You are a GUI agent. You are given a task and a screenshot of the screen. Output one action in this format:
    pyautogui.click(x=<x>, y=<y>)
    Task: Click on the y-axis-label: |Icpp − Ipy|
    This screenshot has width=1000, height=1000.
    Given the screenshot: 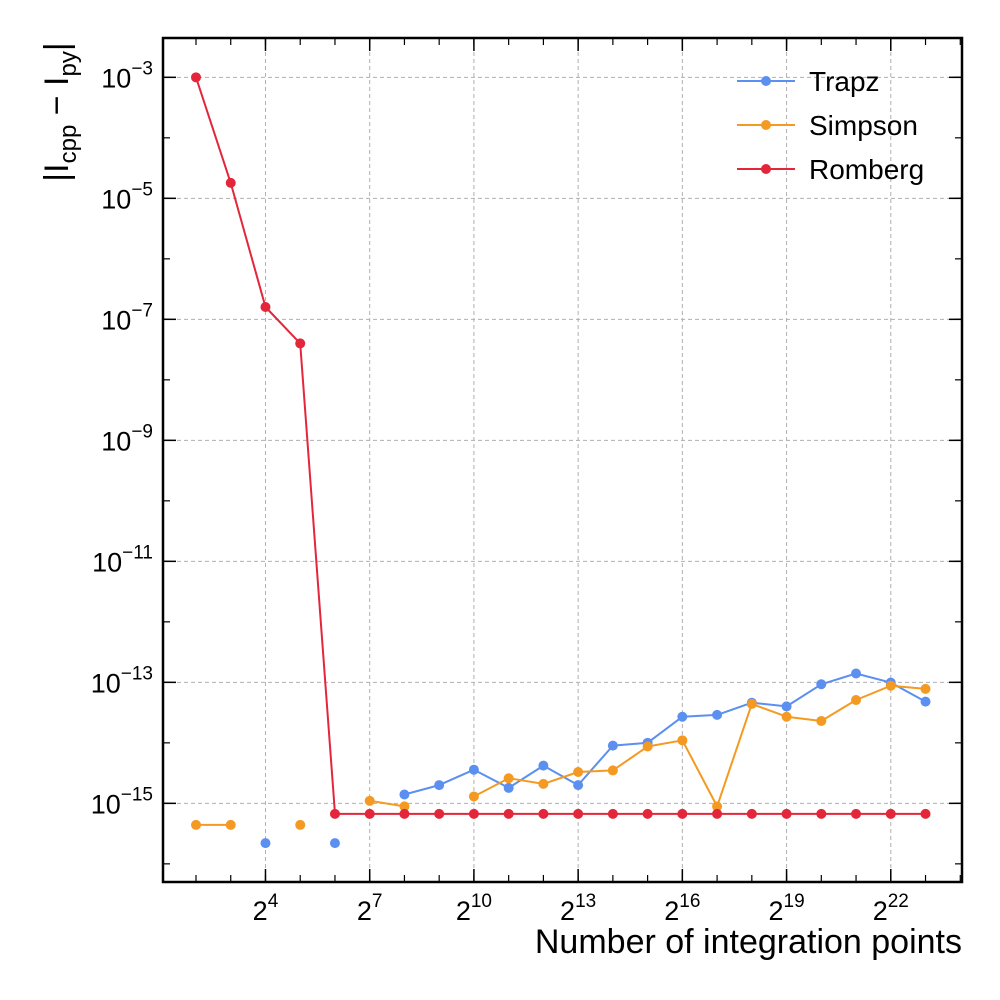 What is the action you would take?
    pyautogui.click(x=60, y=111)
    